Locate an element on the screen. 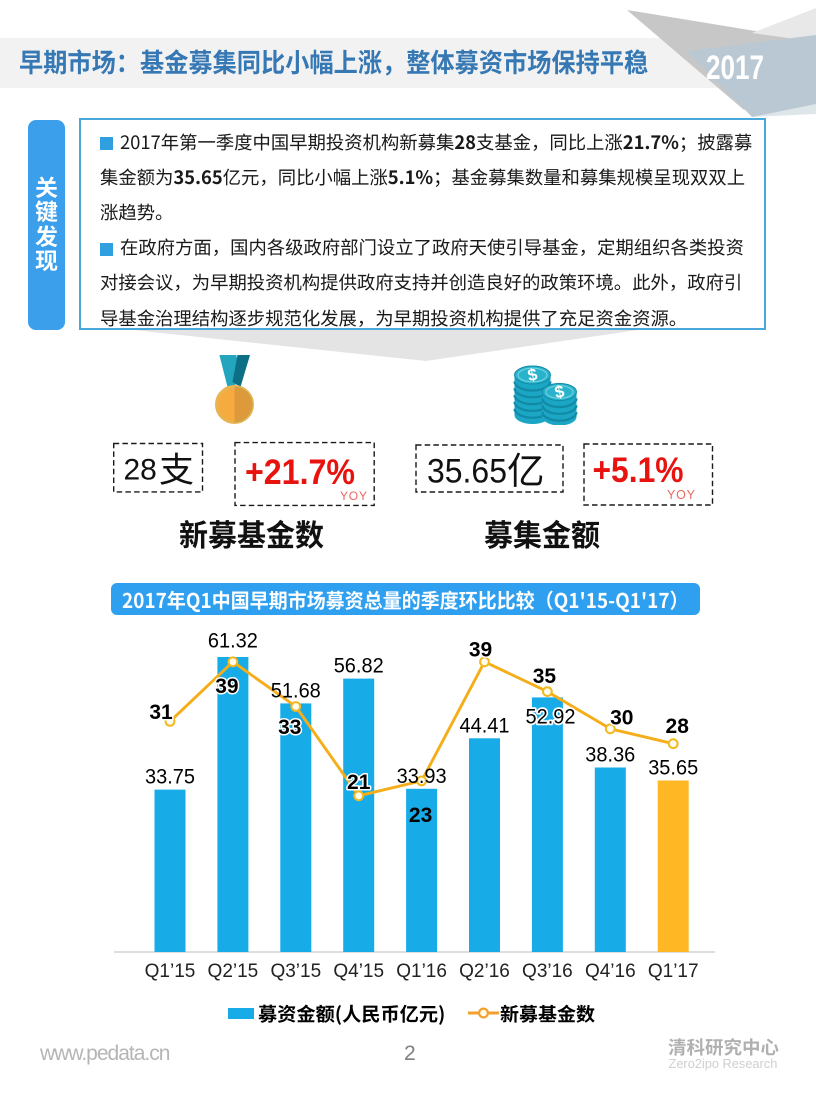 Image resolution: width=816 pixels, height=1100 pixels. svg-text: 44.41 is located at coordinates (485, 725).